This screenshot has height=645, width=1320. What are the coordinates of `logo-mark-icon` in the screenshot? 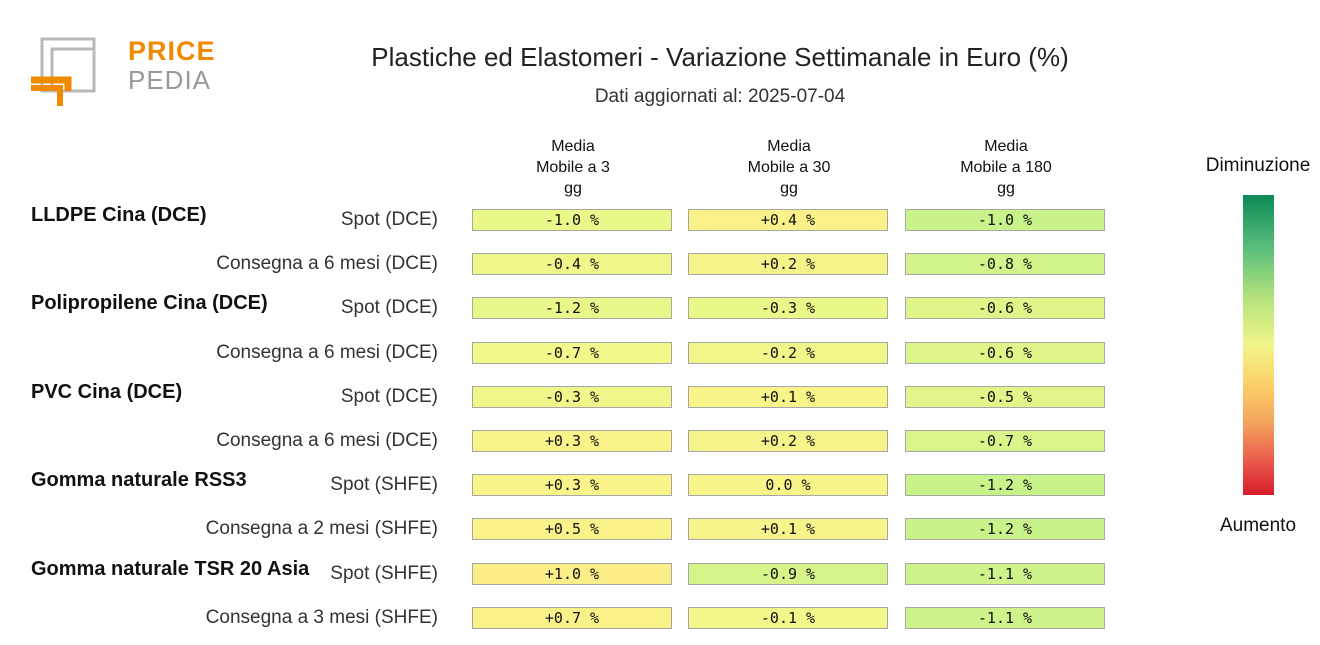 It's located at (63, 71).